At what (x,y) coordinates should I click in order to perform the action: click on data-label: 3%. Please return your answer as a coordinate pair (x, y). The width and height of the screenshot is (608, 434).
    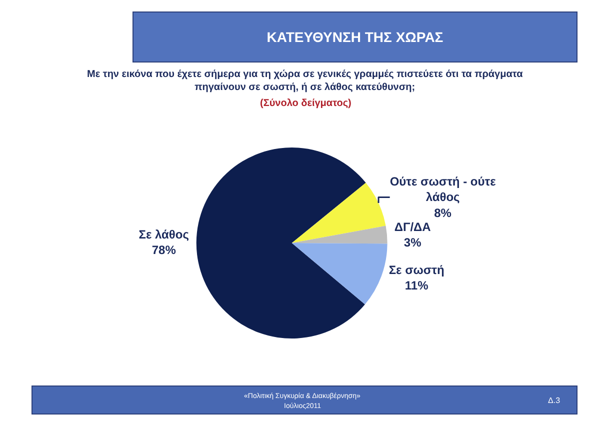
    Looking at the image, I should click on (413, 242).